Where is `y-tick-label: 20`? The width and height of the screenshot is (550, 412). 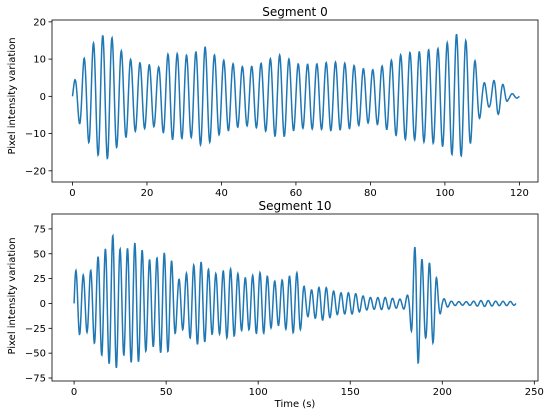 y-tick-label: 20 is located at coordinates (39, 22).